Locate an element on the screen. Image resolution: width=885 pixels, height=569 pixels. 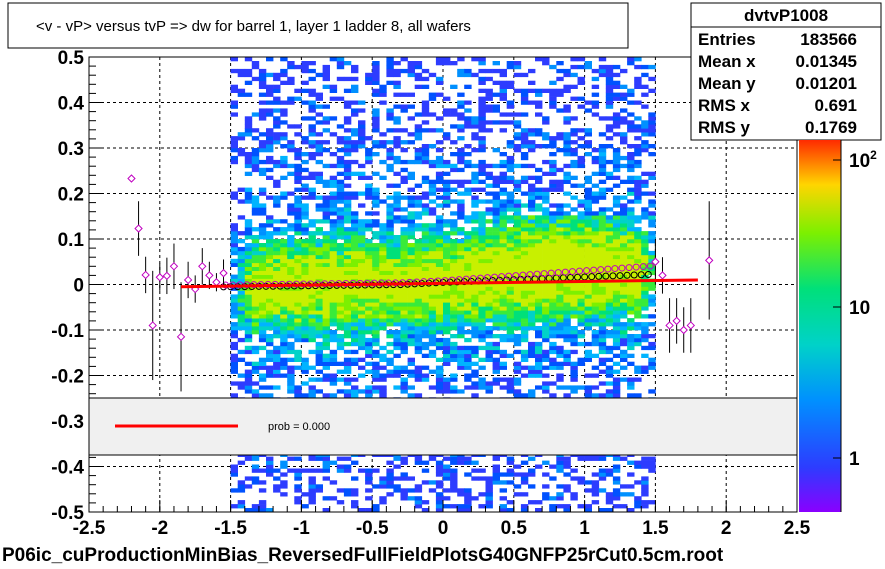
mean-point is located at coordinates (502, 277).